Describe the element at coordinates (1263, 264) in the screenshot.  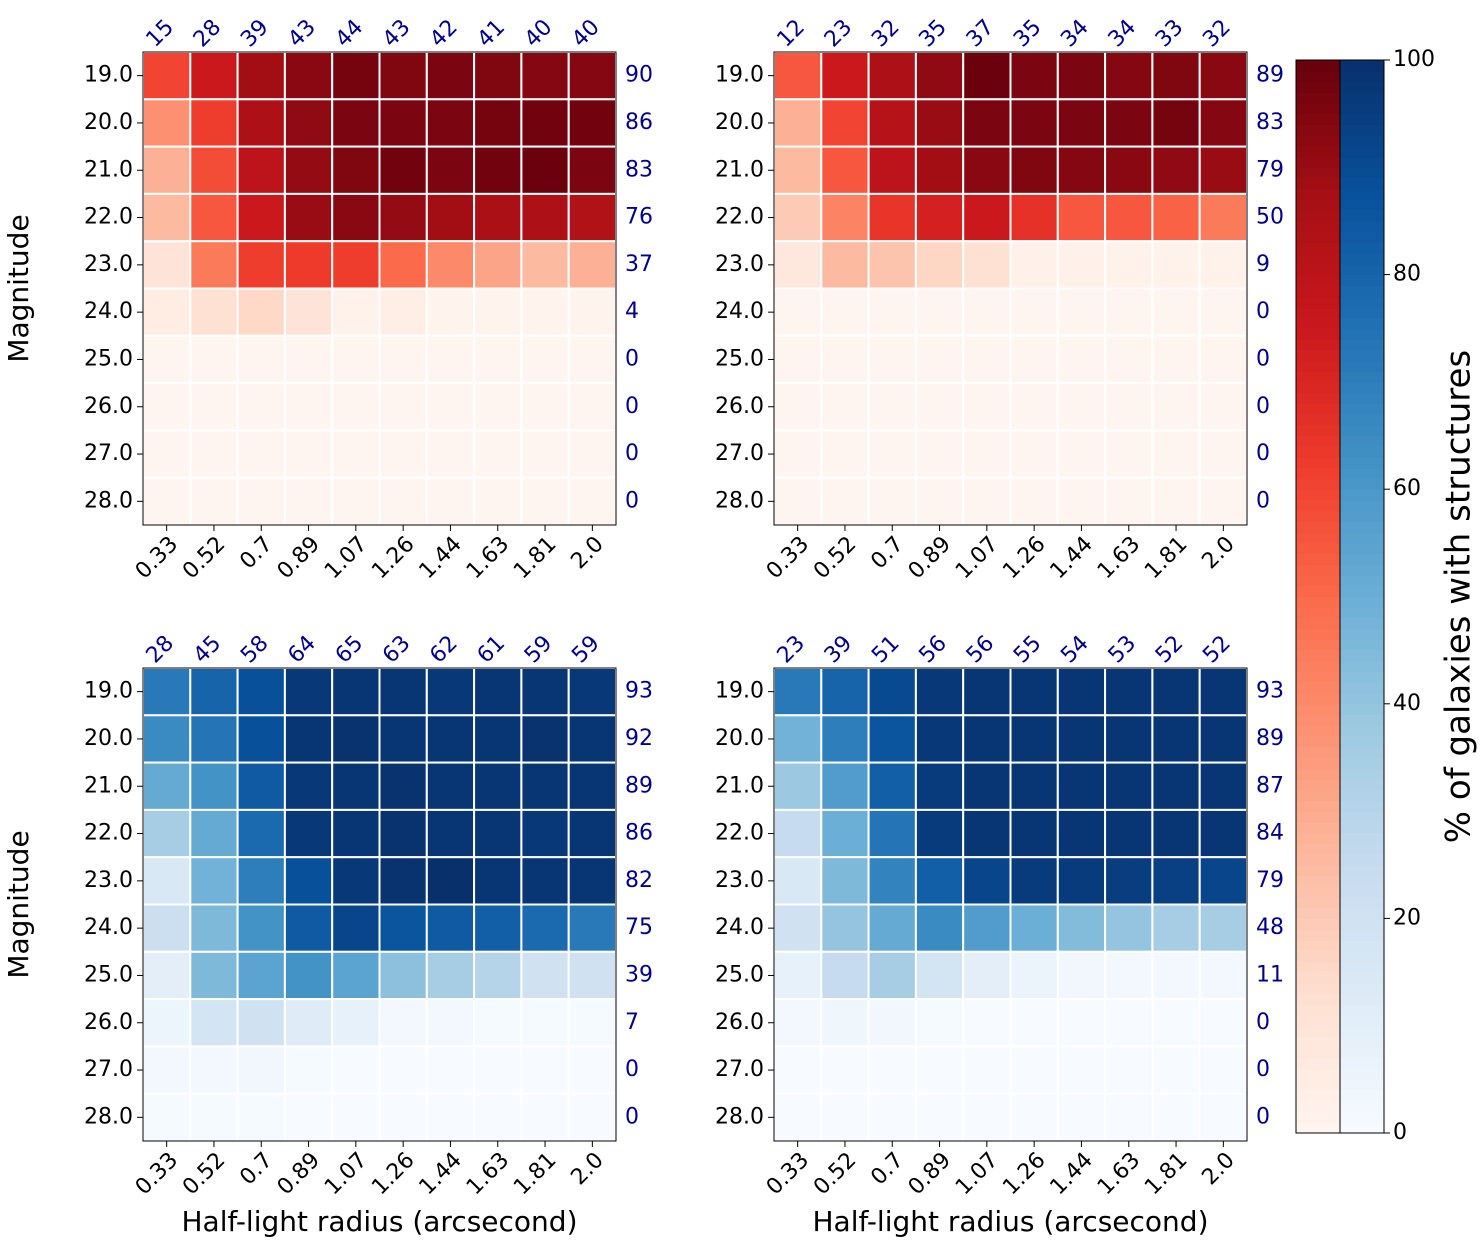
I see `row-total: 9` at that location.